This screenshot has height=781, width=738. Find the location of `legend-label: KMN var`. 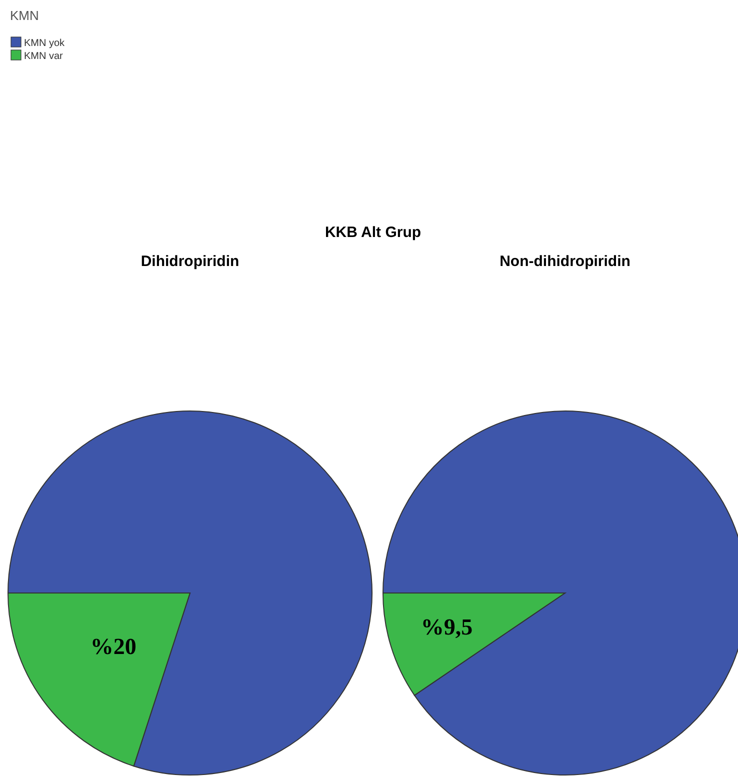

legend-label: KMN var is located at coordinates (44, 56).